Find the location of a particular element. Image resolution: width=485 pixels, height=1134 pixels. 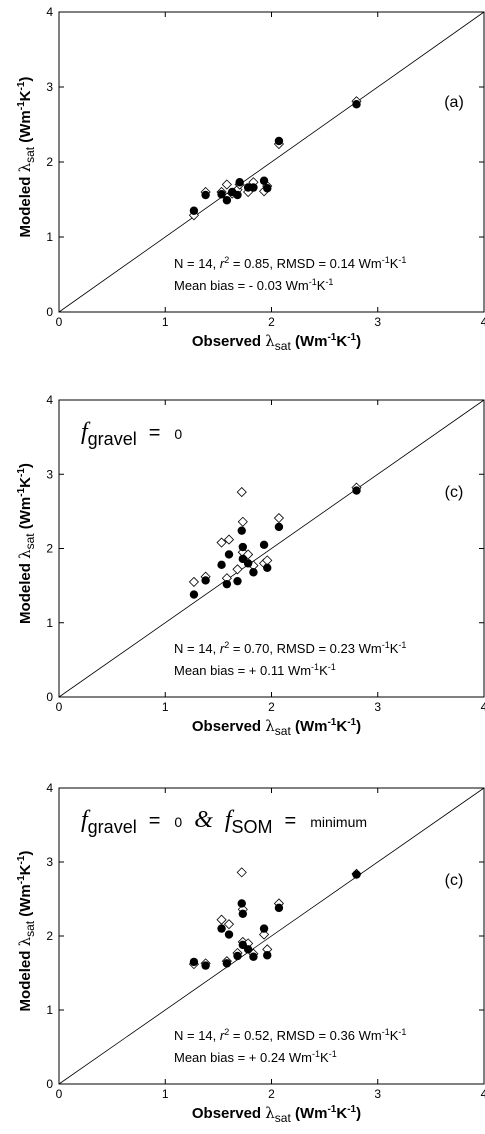

stats-line-1: N = 14, r2 = 0.52, RMSD = 0.36 Wm-1K-1 is located at coordinates (290, 1035).